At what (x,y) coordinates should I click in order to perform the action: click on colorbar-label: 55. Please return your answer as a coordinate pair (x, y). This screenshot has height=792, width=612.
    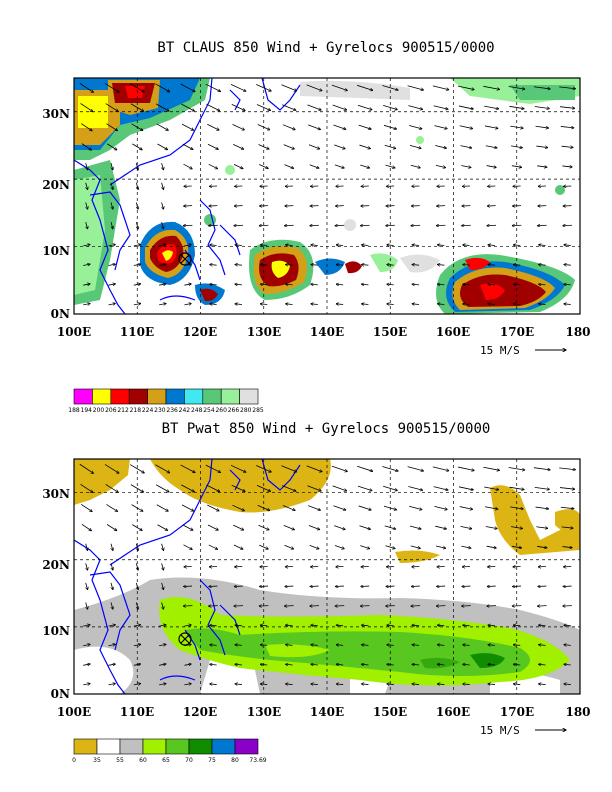
    Looking at the image, I should click on (120, 760).